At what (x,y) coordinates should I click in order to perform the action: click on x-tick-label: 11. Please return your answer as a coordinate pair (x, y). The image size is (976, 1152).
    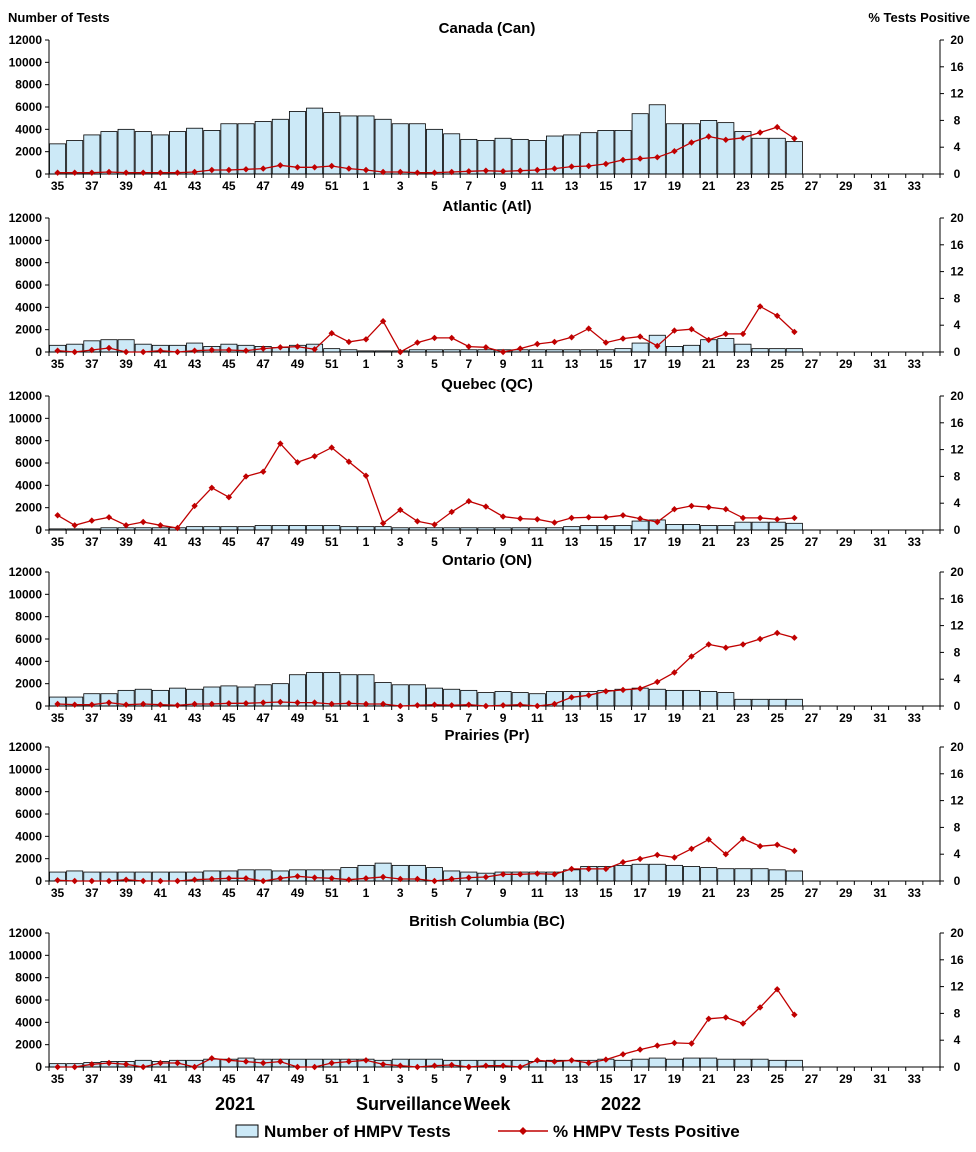
    Looking at the image, I should click on (537, 542).